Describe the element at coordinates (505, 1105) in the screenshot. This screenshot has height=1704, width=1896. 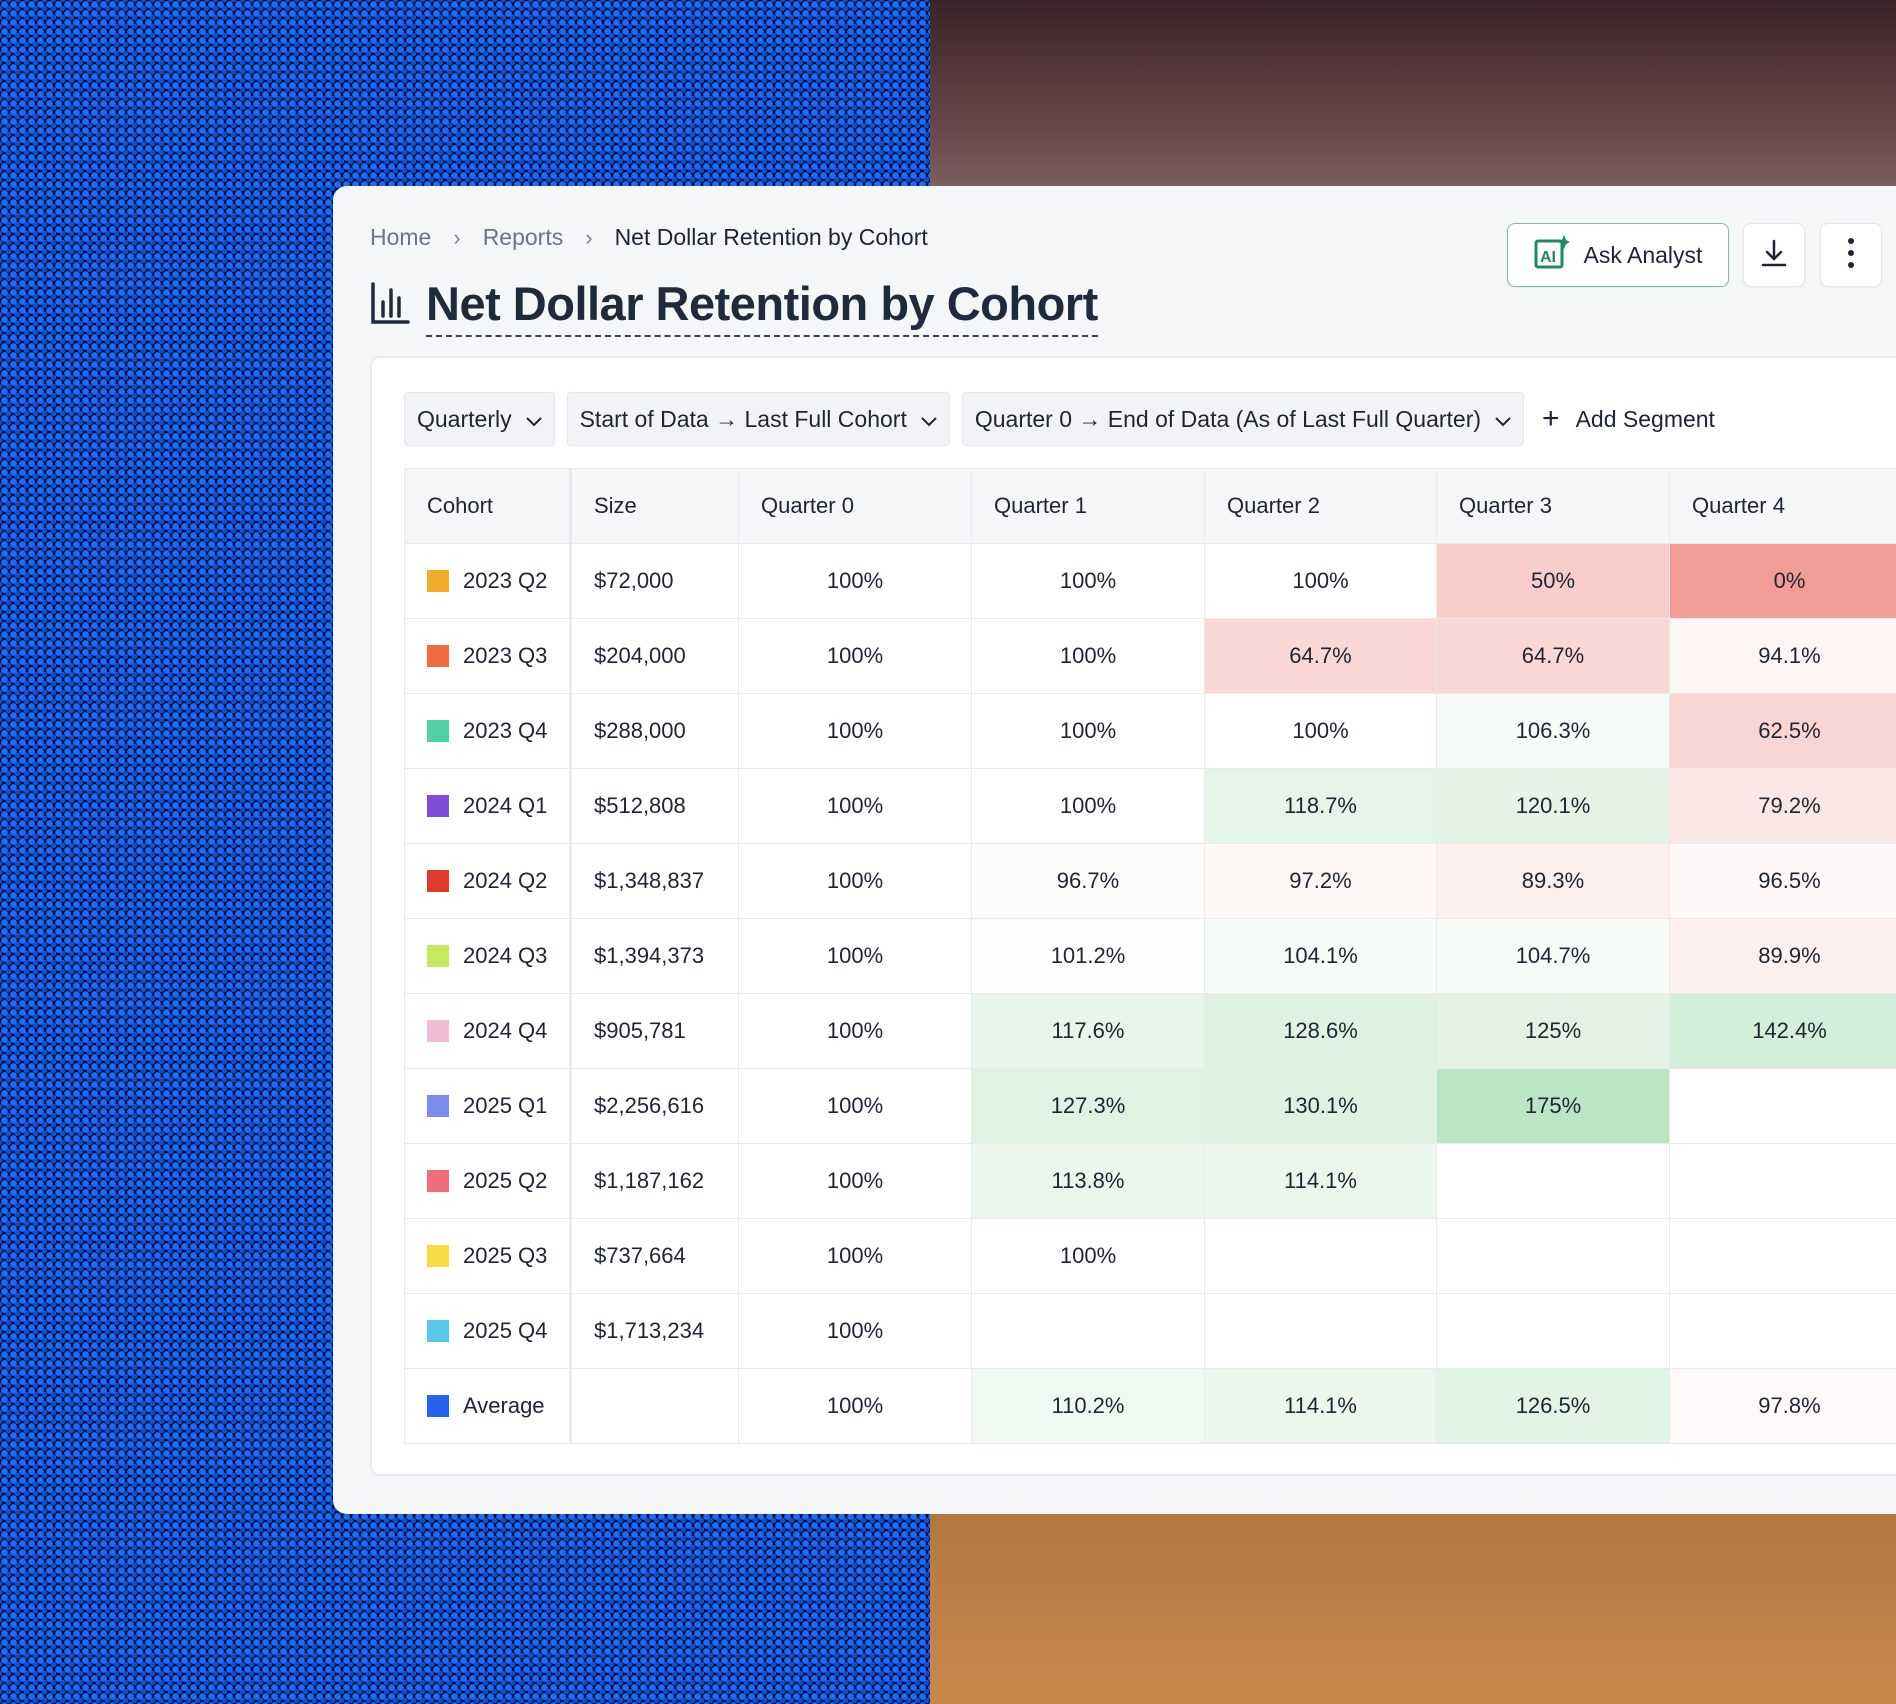
I see `cohort-label: 2025 Q1` at that location.